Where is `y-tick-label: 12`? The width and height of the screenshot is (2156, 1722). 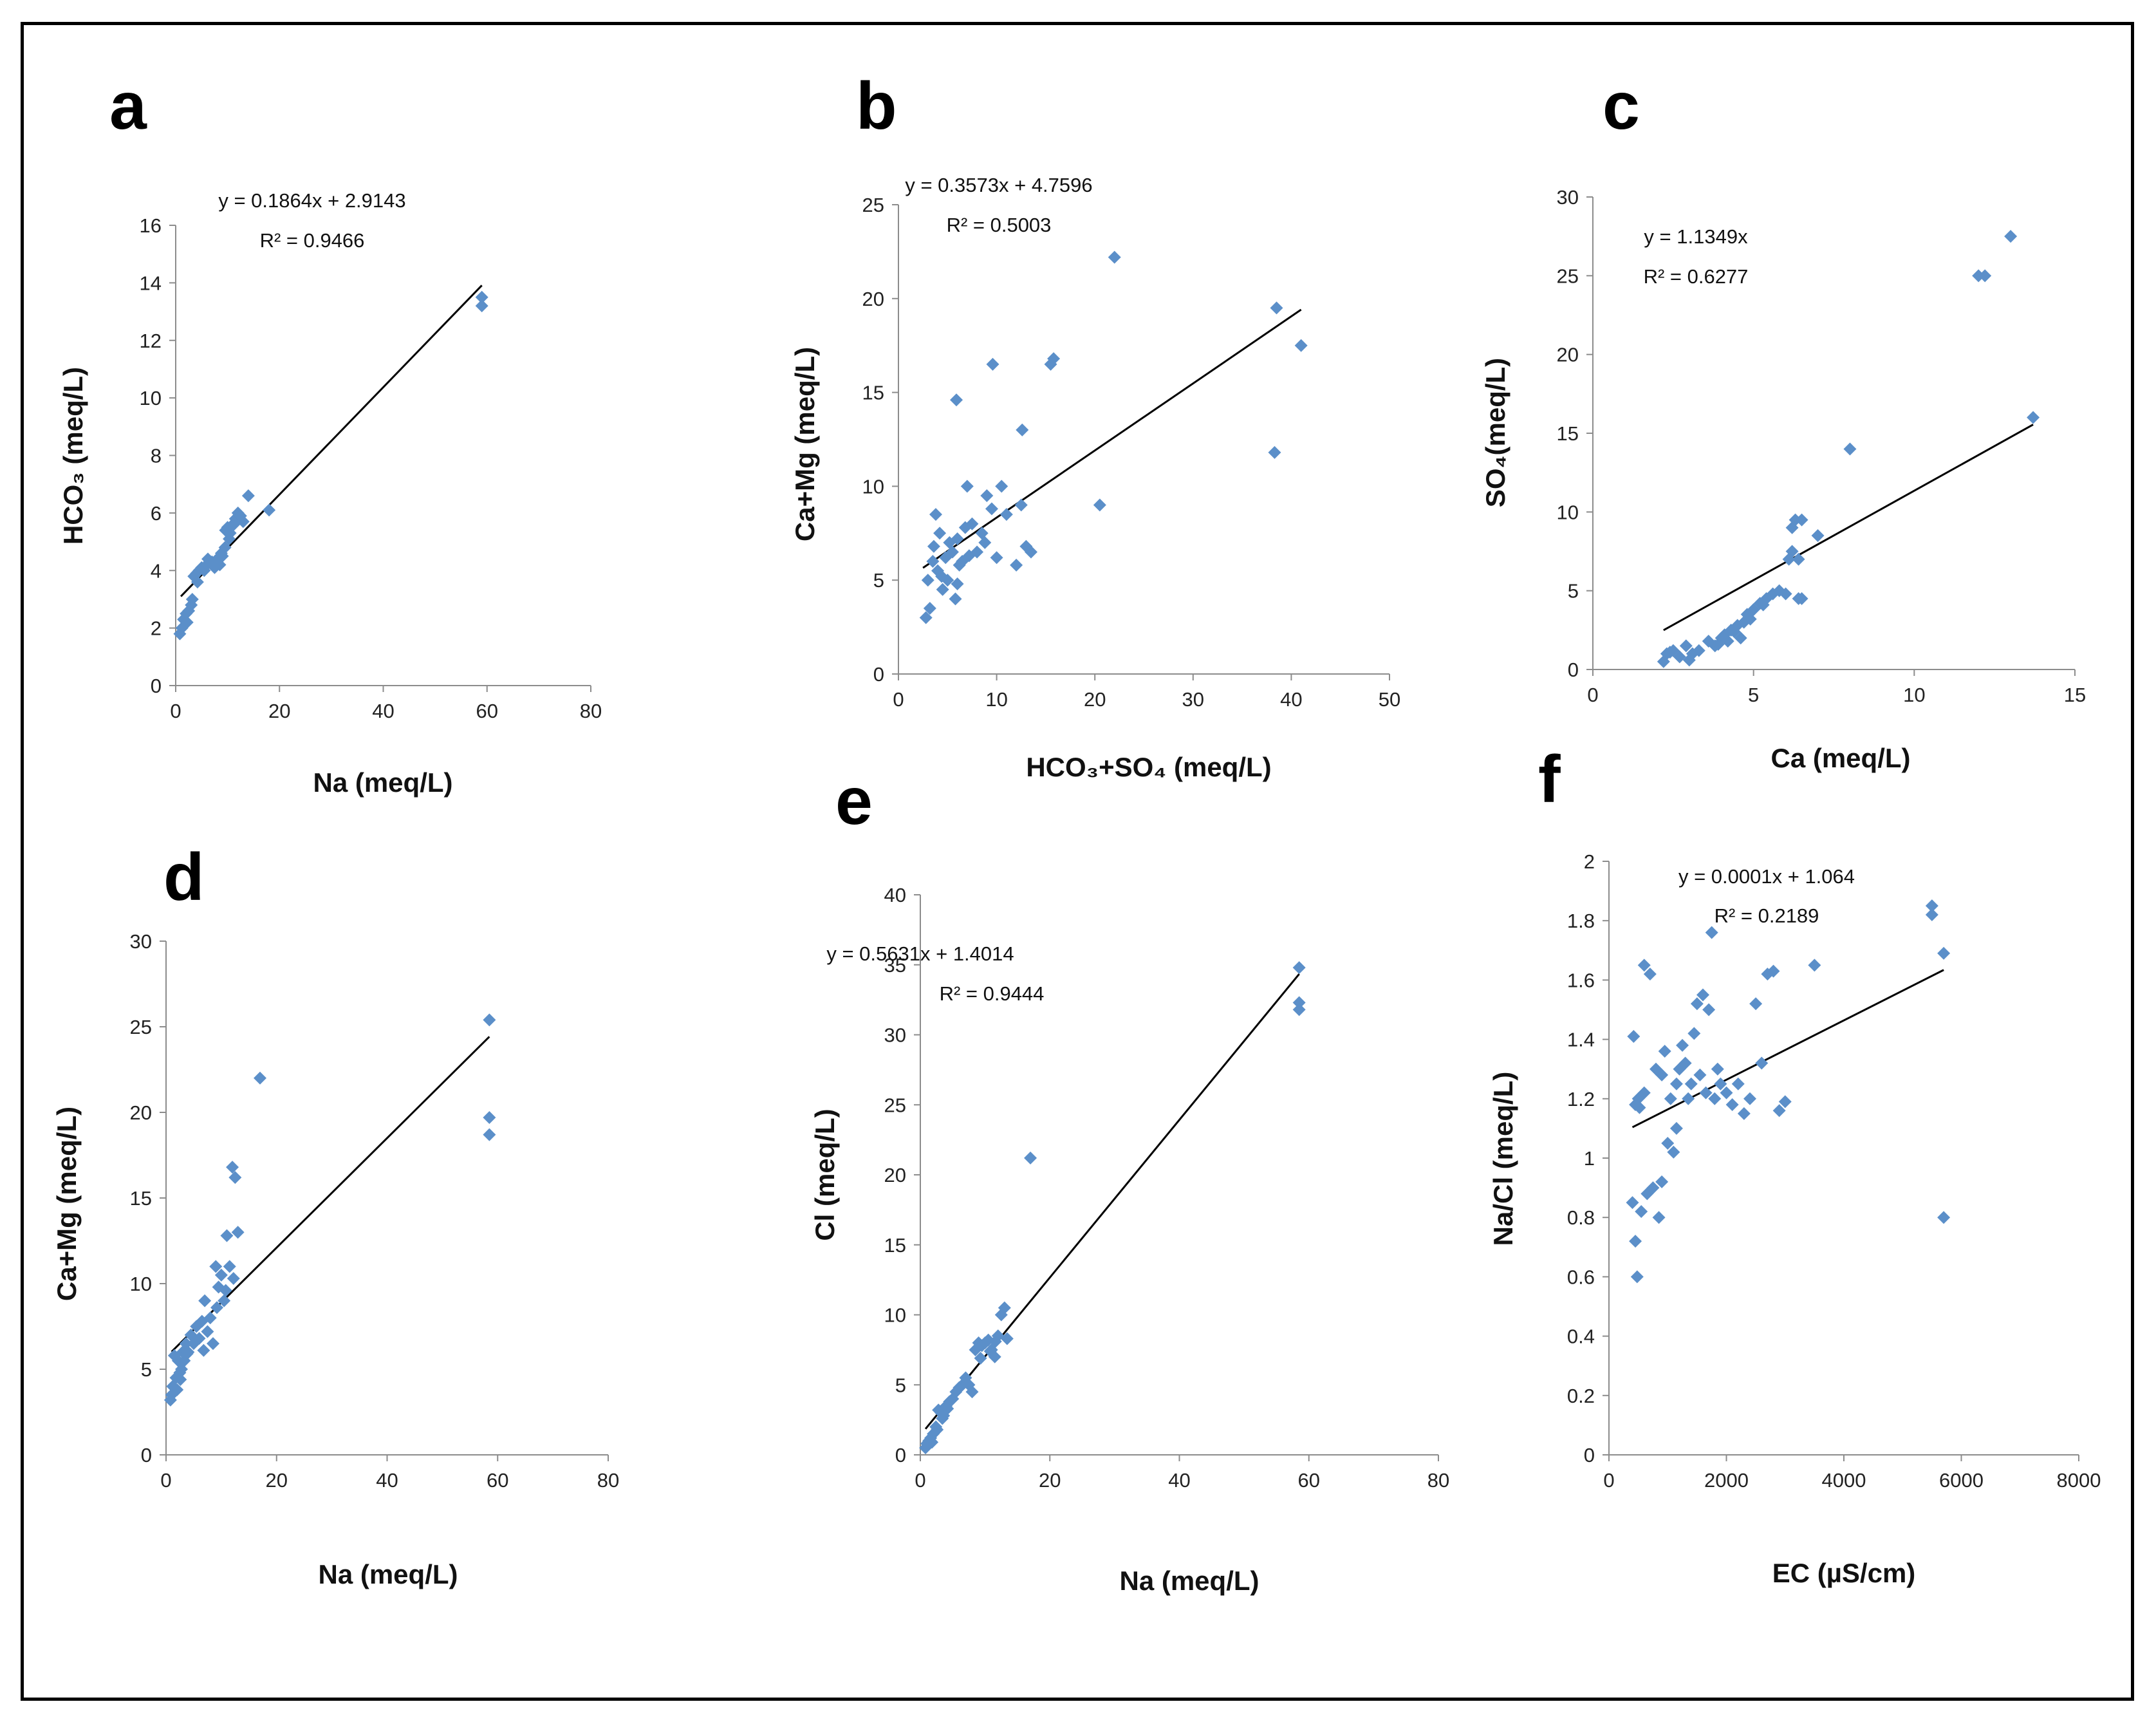
y-tick-label: 12 is located at coordinates (151, 341).